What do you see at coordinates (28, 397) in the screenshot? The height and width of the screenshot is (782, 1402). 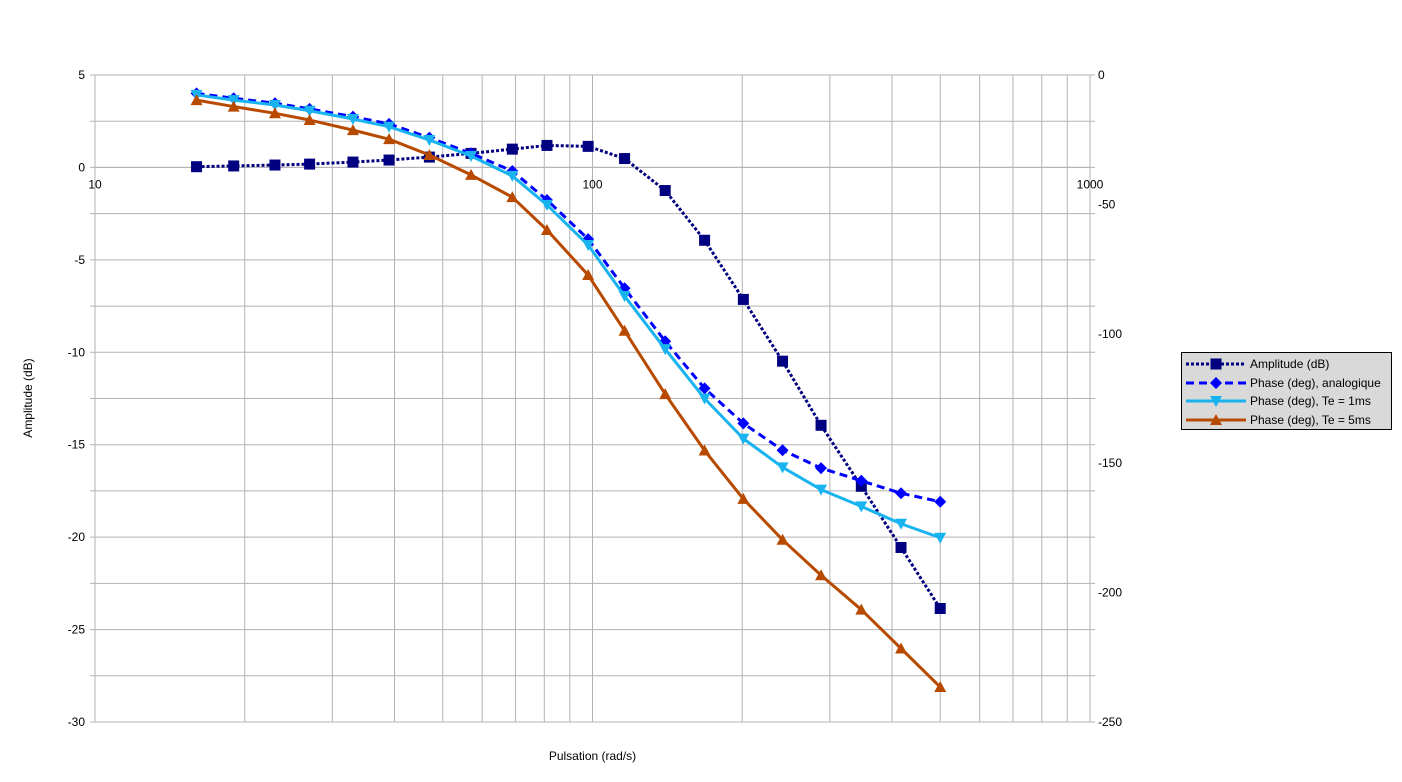 I see `y-axis-title: Amplitude (dB)` at bounding box center [28, 397].